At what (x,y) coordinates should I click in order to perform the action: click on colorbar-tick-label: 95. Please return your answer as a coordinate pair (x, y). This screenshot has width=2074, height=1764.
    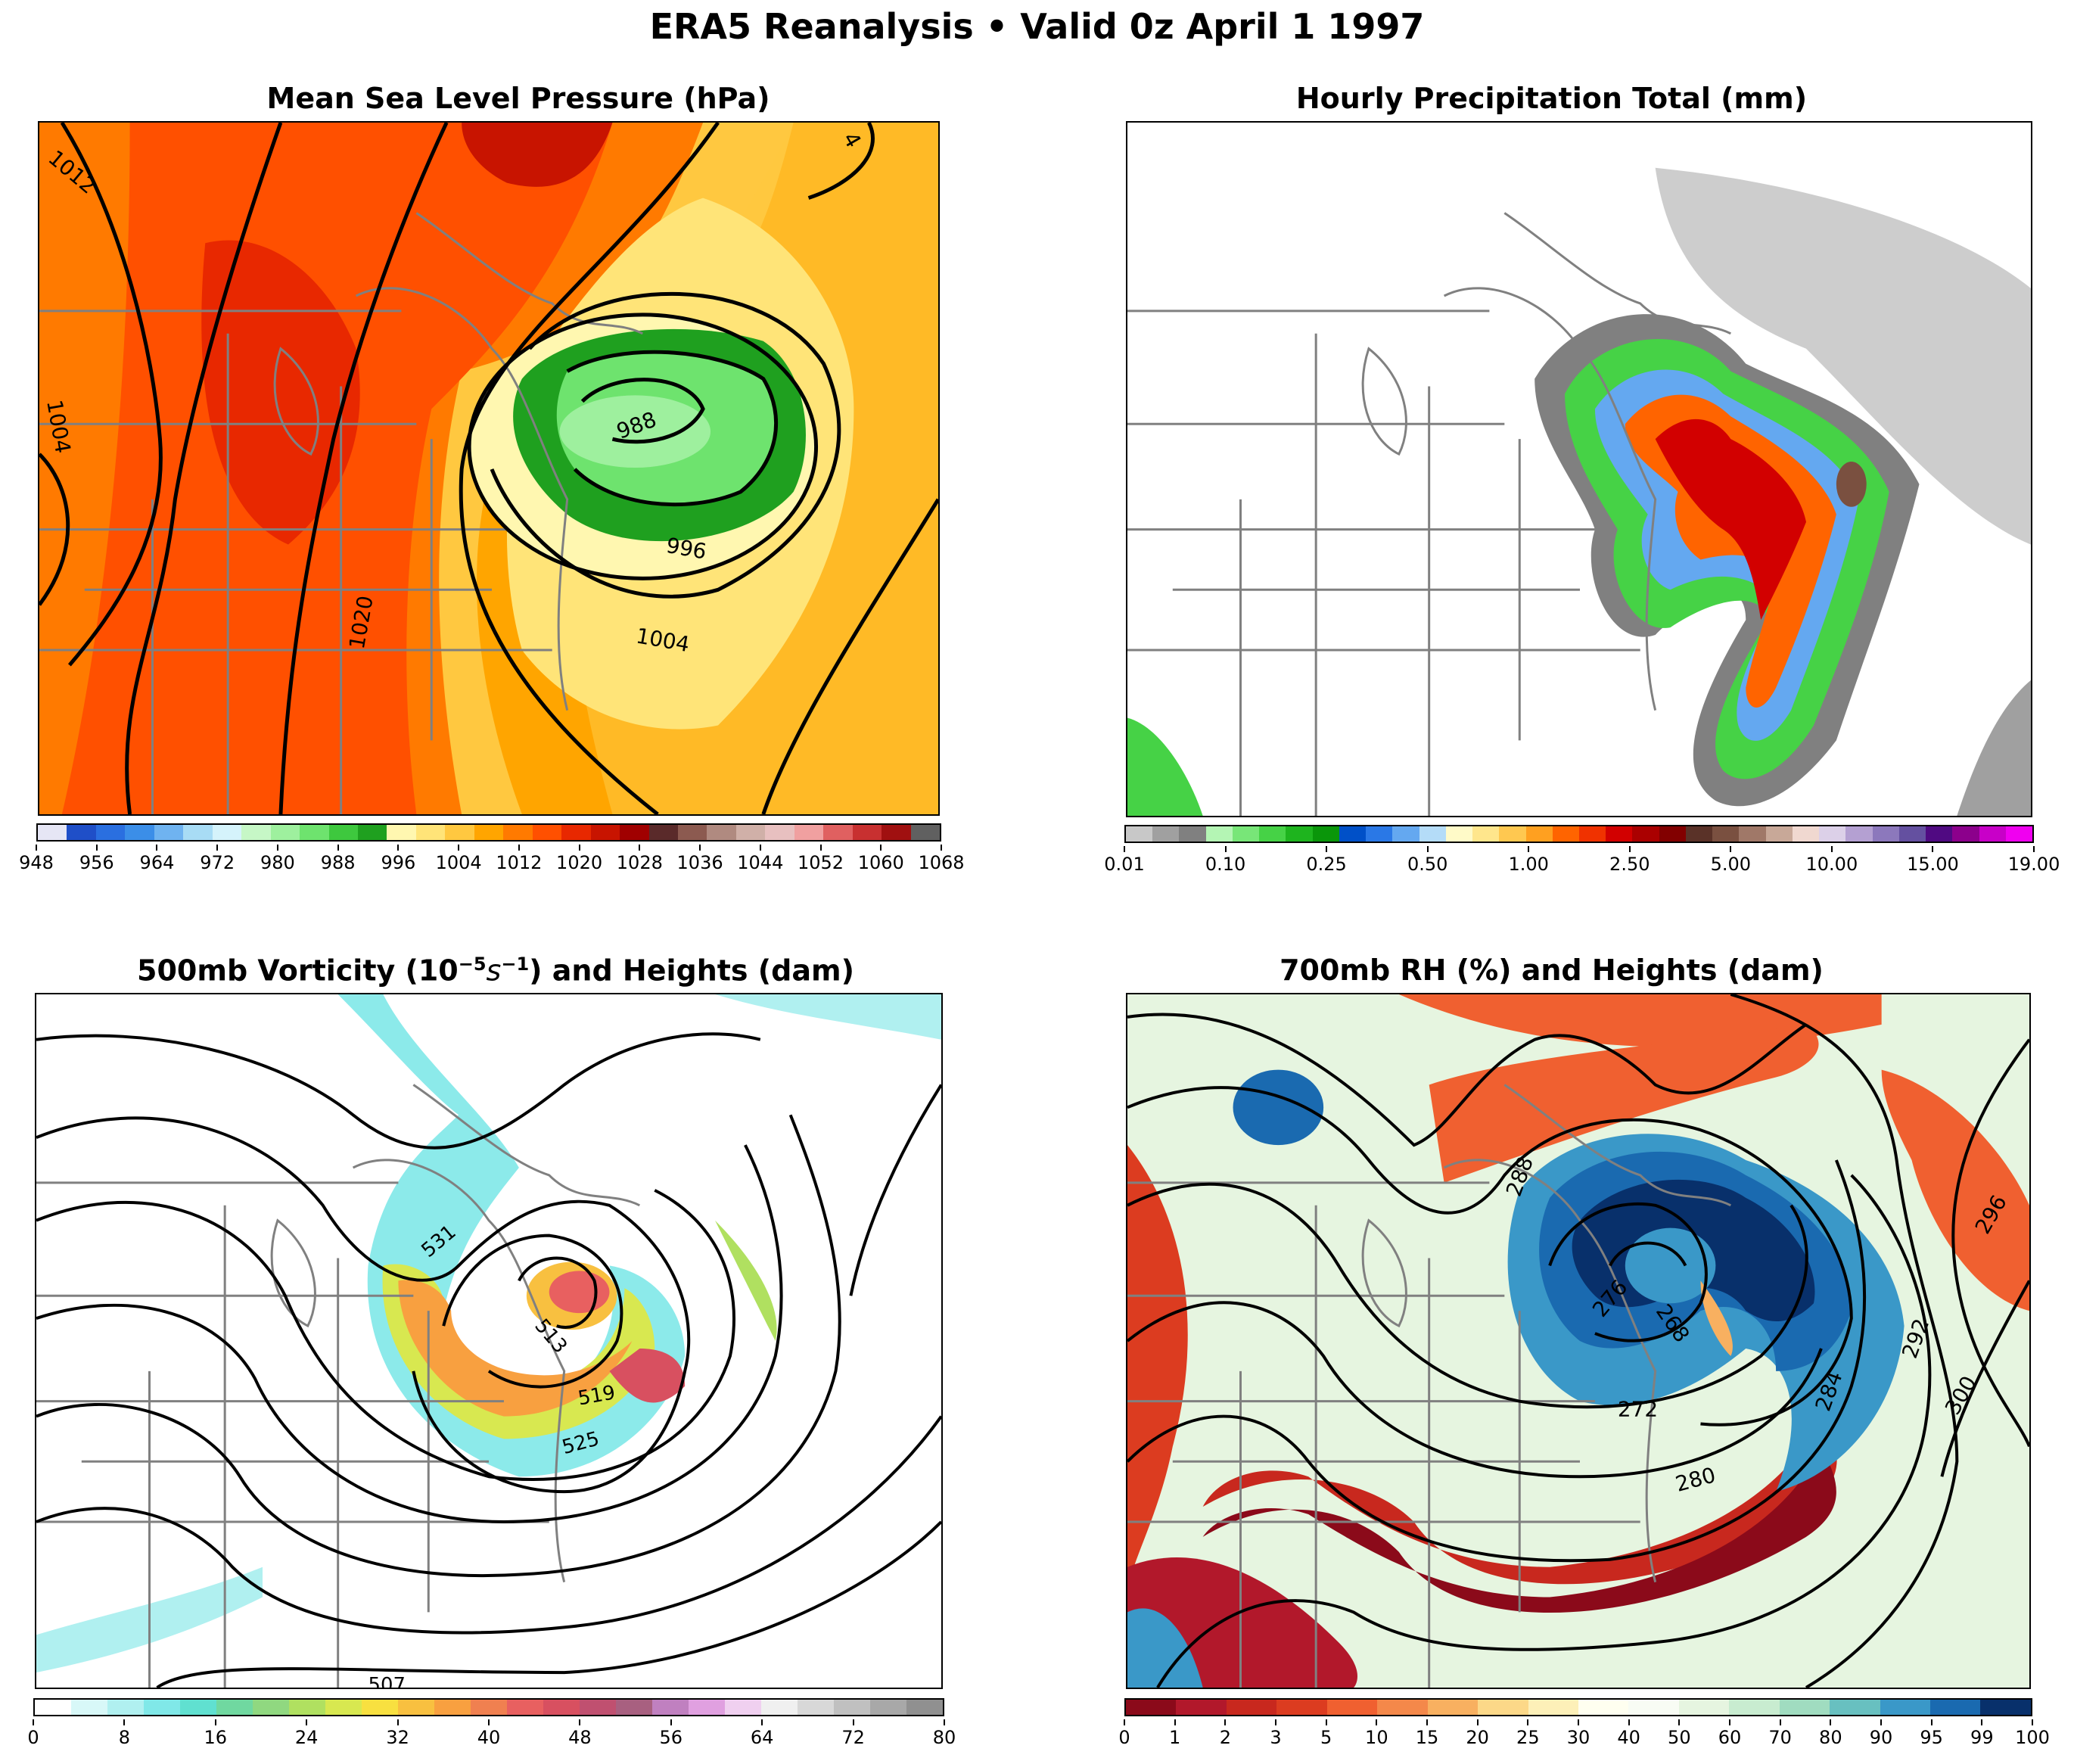
    Looking at the image, I should click on (1932, 1737).